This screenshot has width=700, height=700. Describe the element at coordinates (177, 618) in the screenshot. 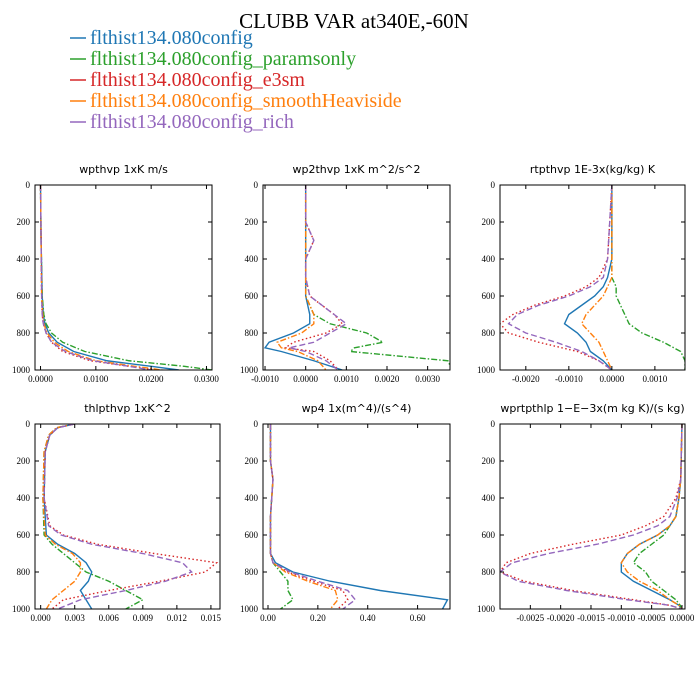

I see `x-tick-label: 0.012` at that location.